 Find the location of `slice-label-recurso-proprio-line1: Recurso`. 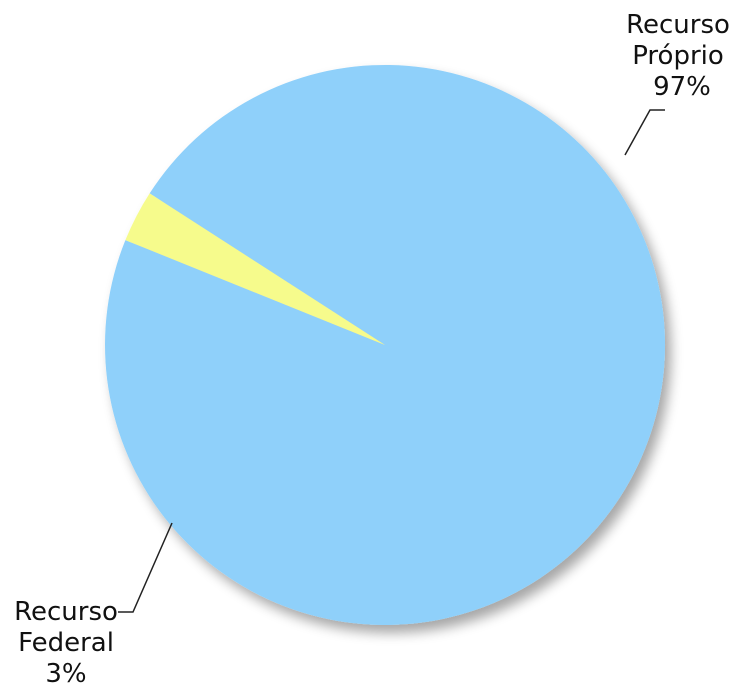

slice-label-recurso-proprio-line1: Recurso is located at coordinates (678, 25).